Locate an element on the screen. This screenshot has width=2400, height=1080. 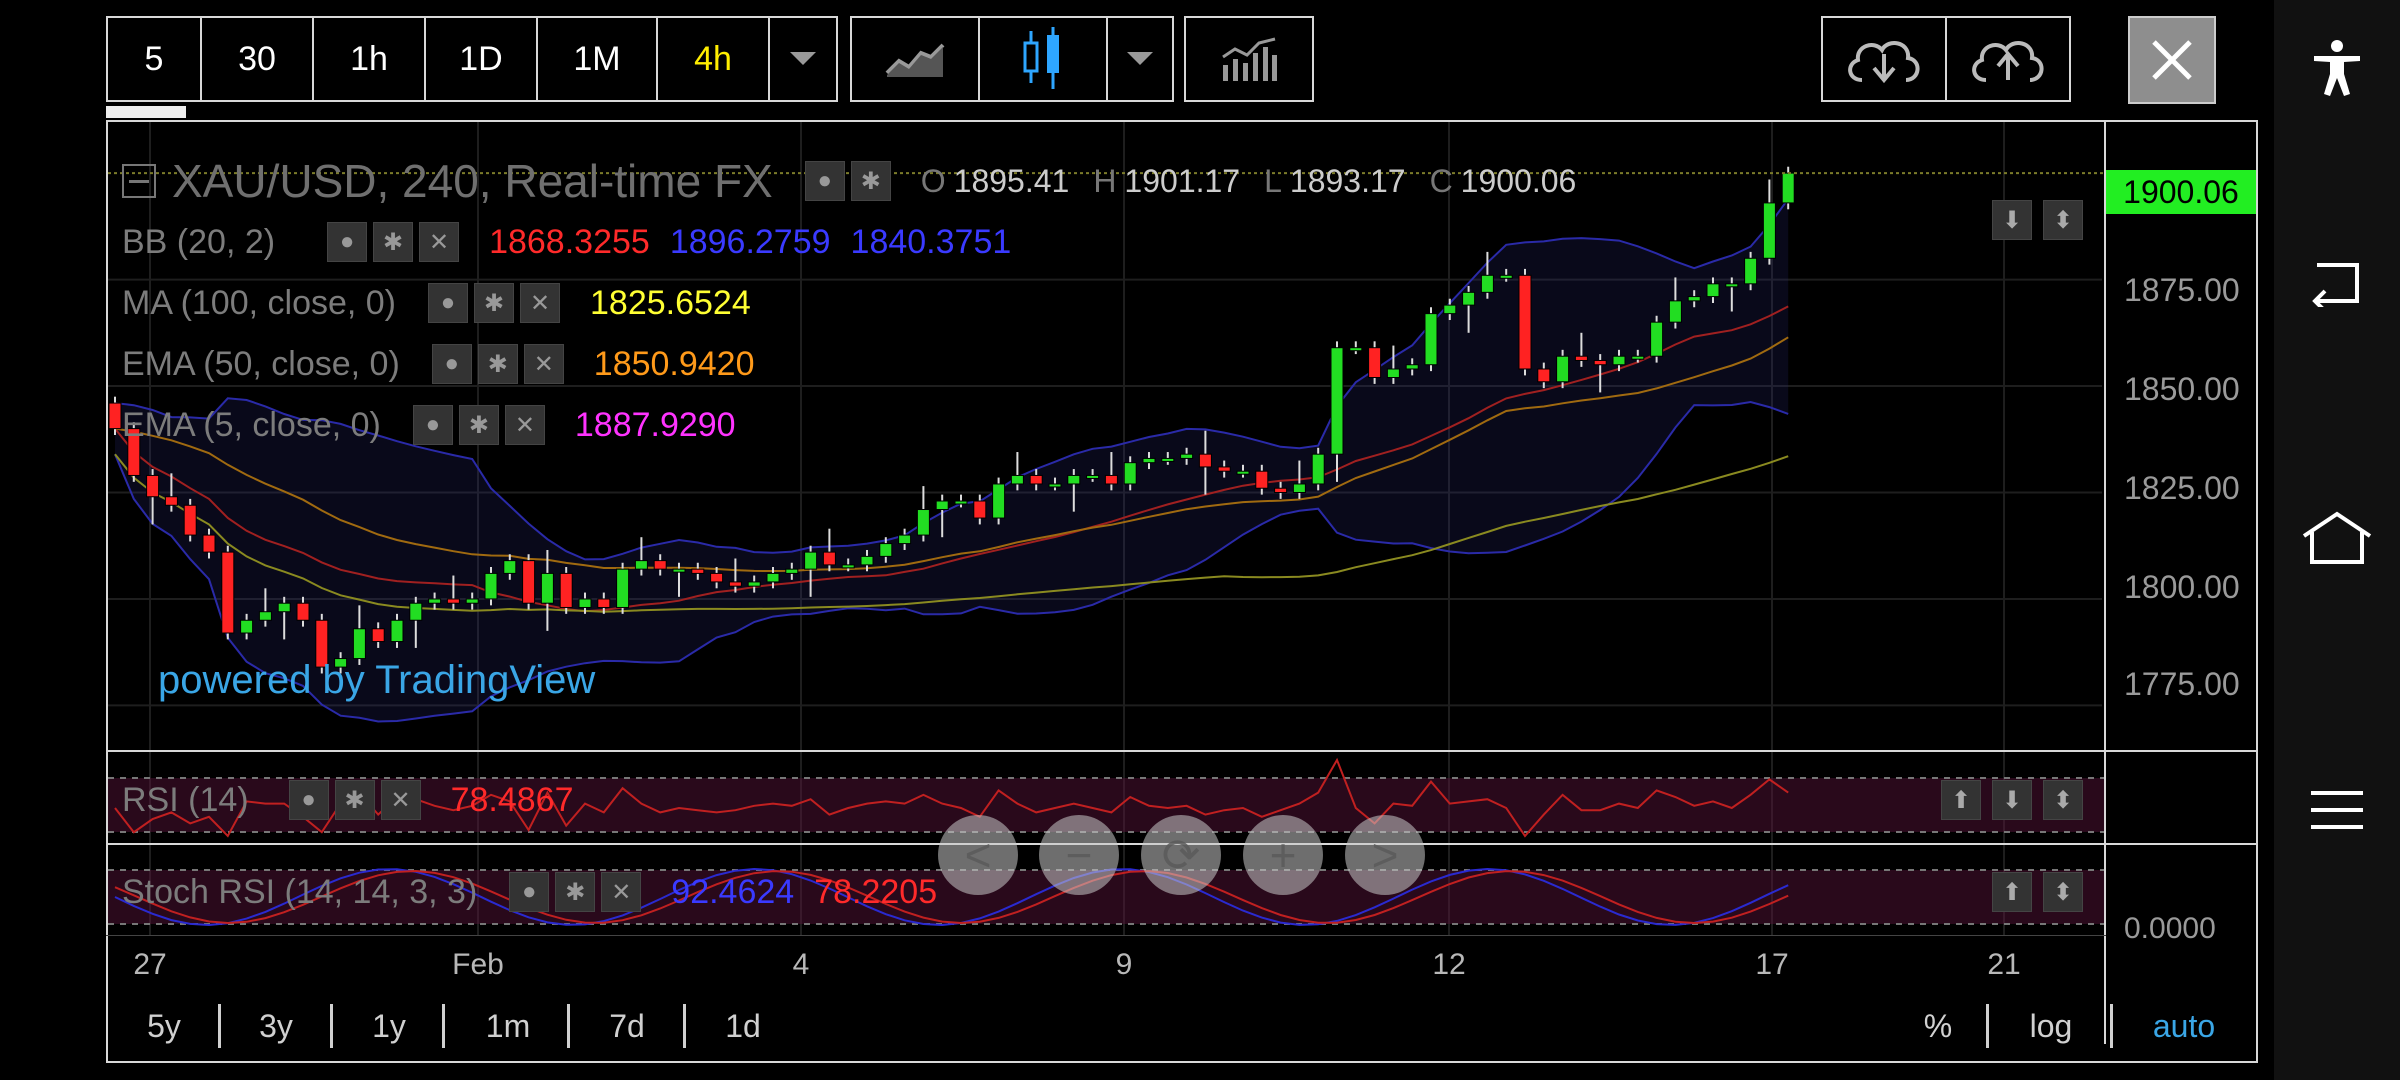
interval-1m-button: 1M is located at coordinates (598, 59).